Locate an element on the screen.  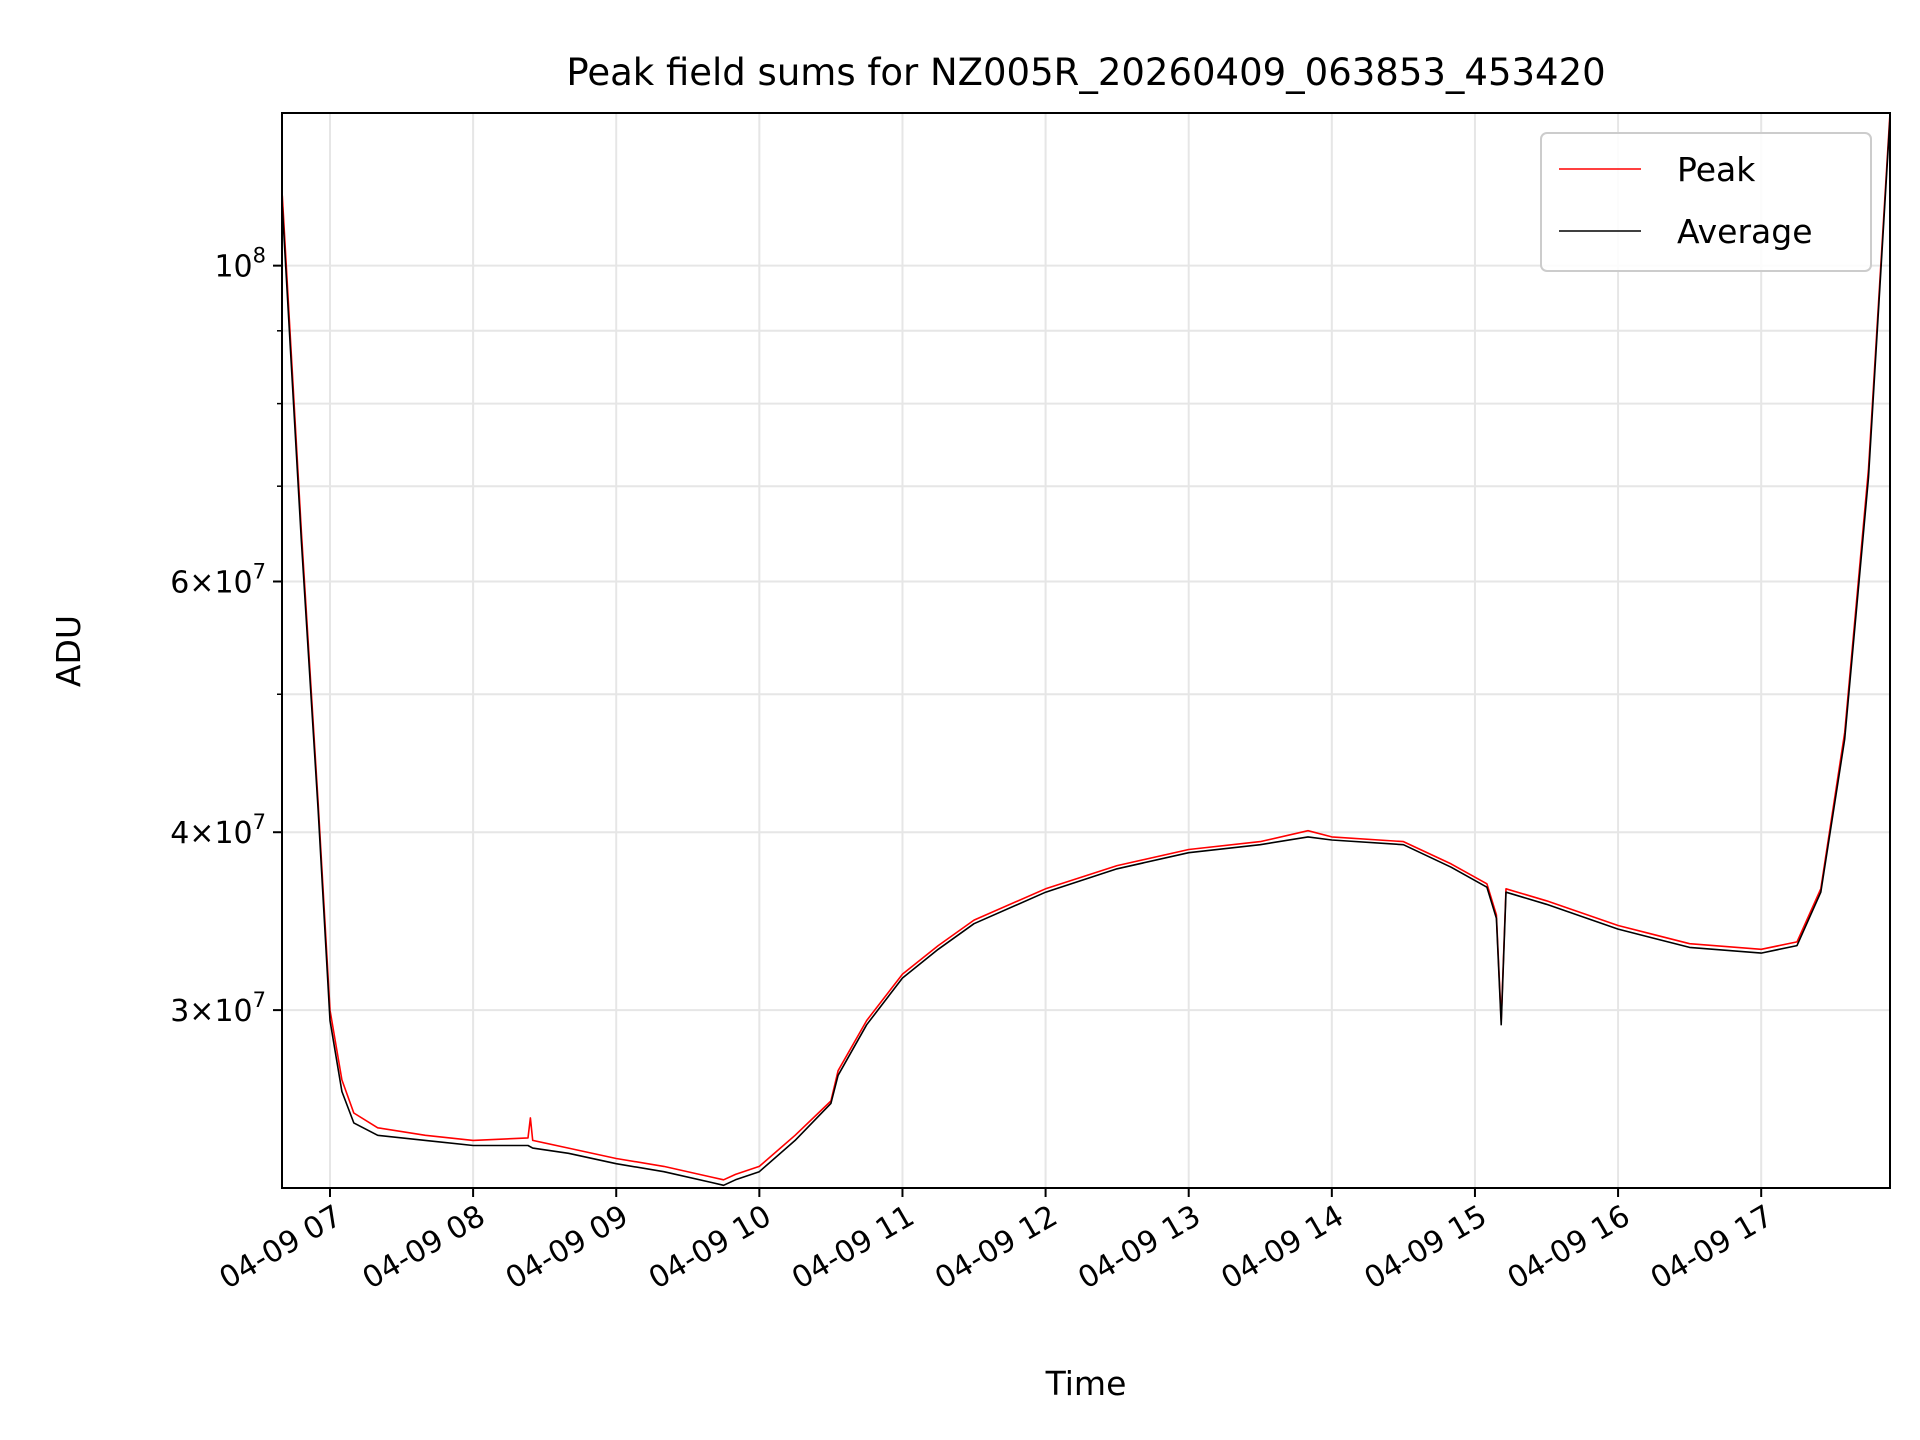
legend-label-average: Average is located at coordinates (1745, 231).